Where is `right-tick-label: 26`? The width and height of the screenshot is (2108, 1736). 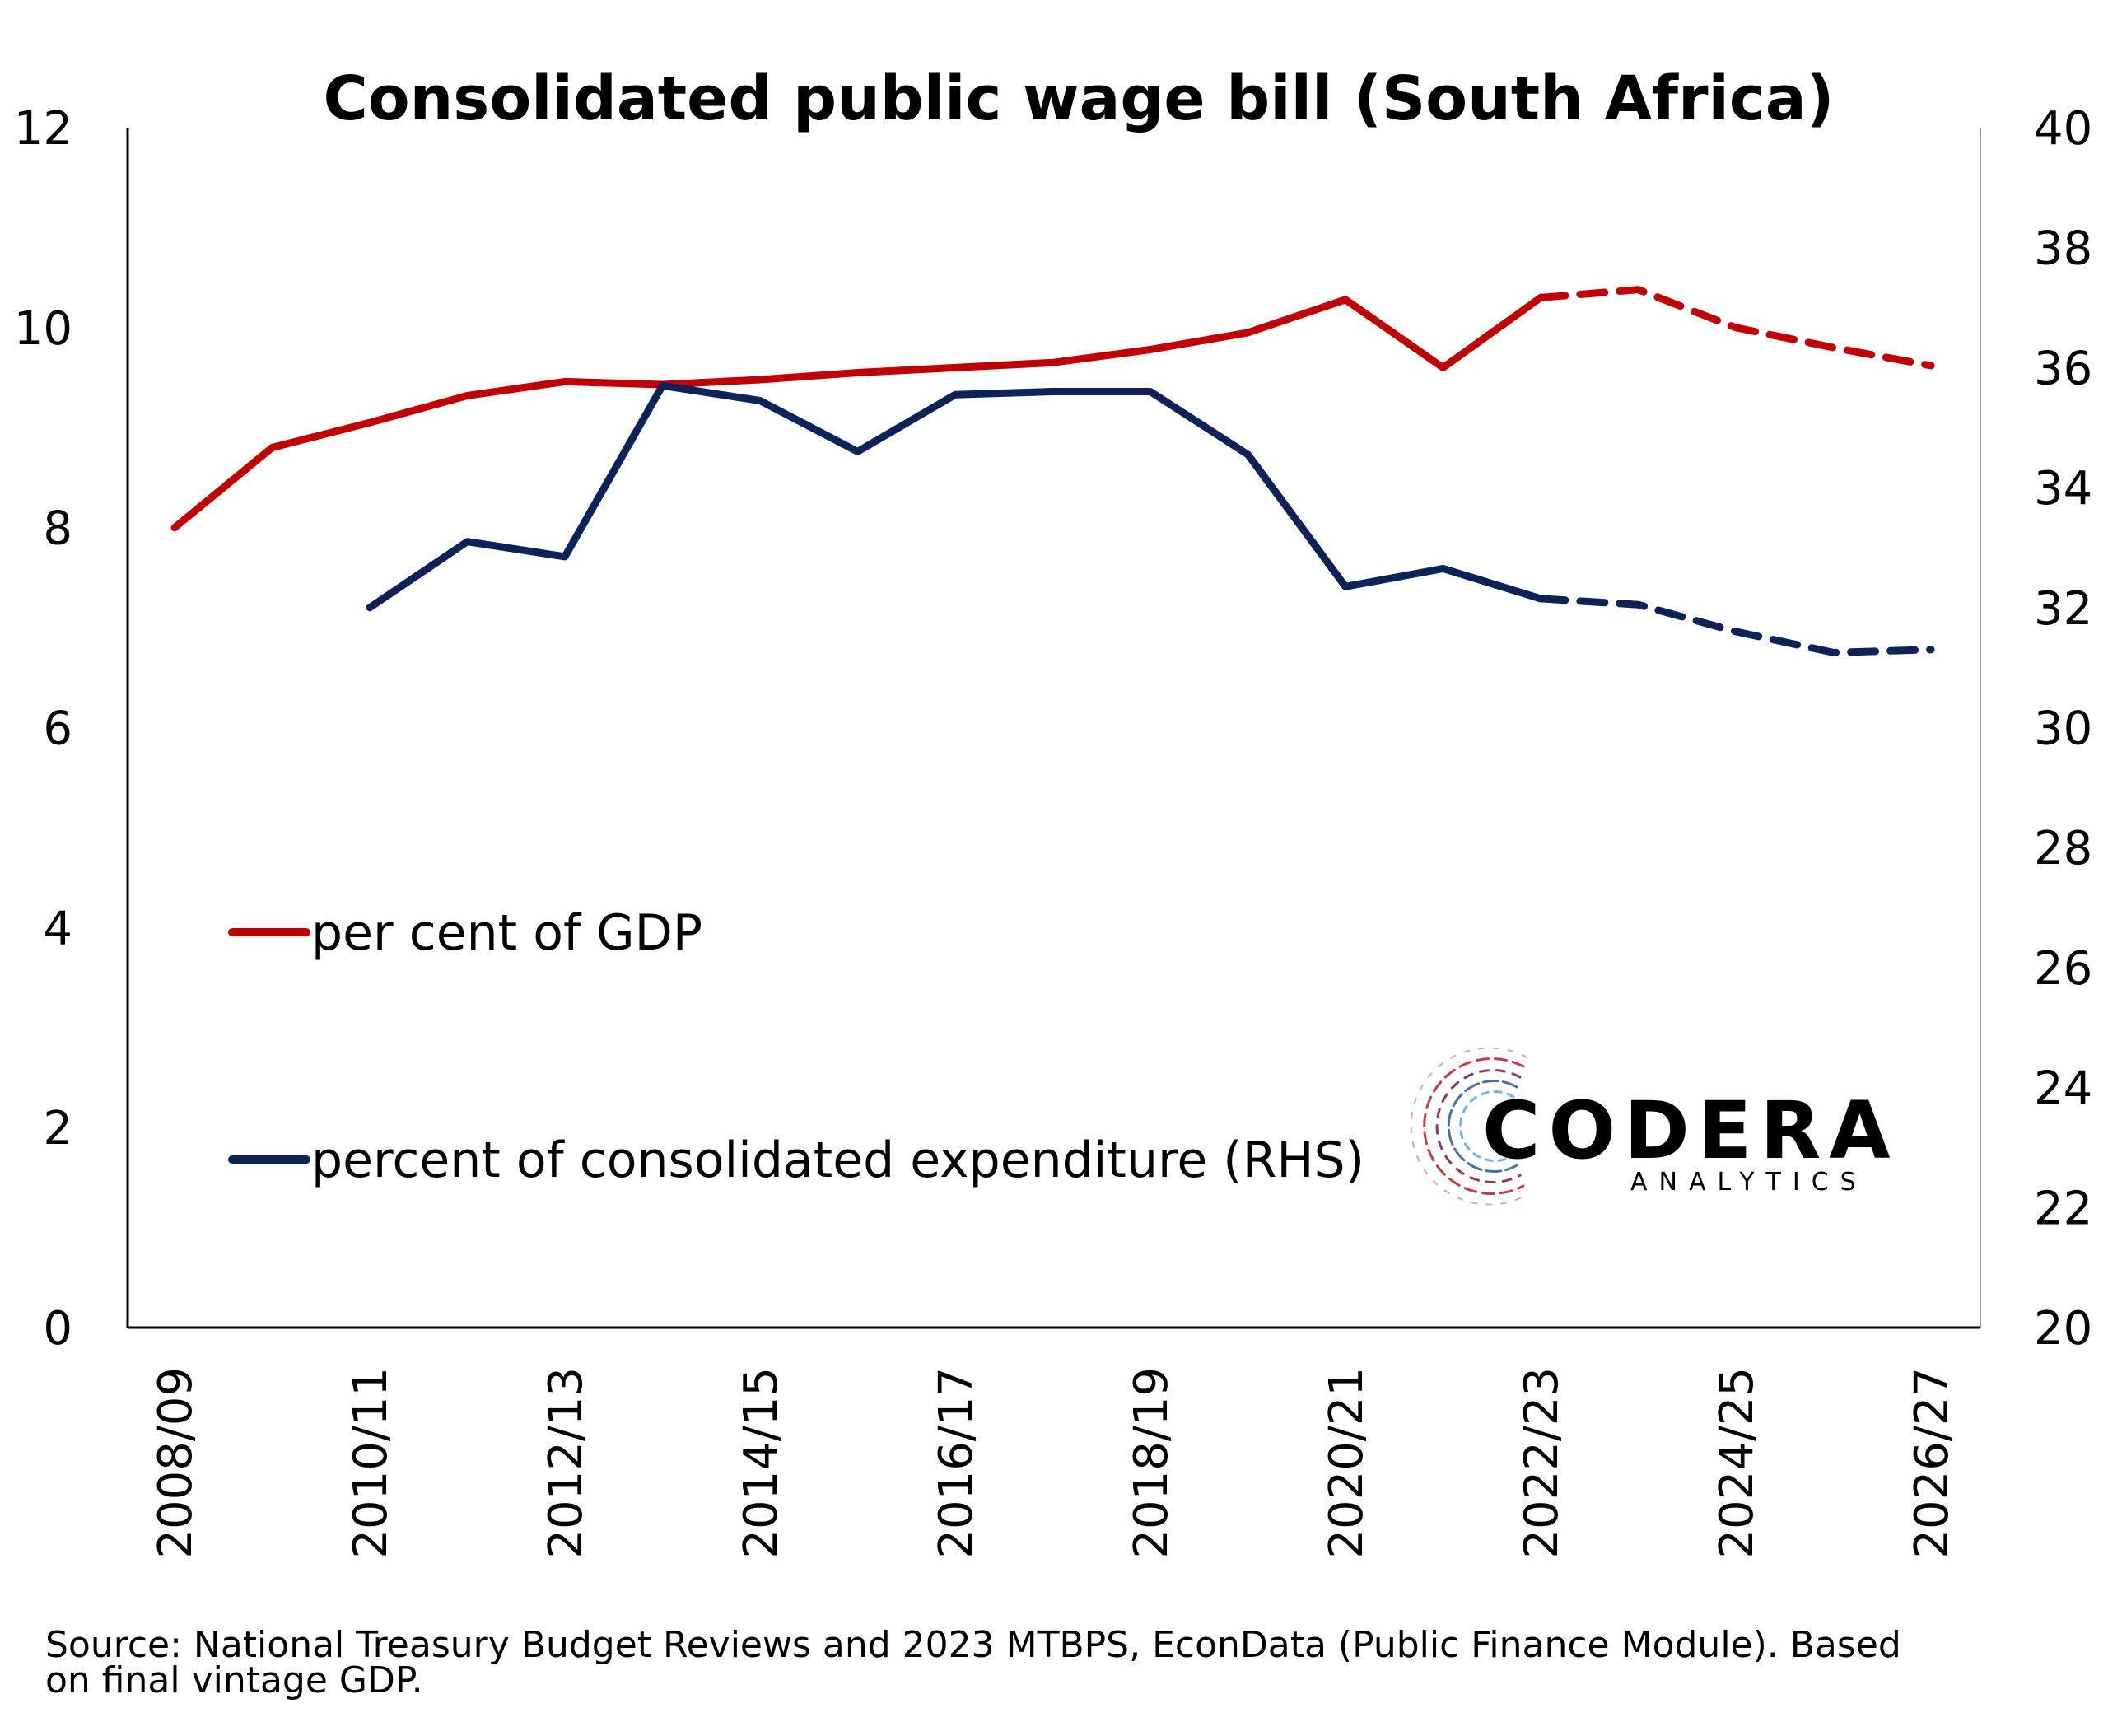
right-tick-label: 26 is located at coordinates (2063, 969).